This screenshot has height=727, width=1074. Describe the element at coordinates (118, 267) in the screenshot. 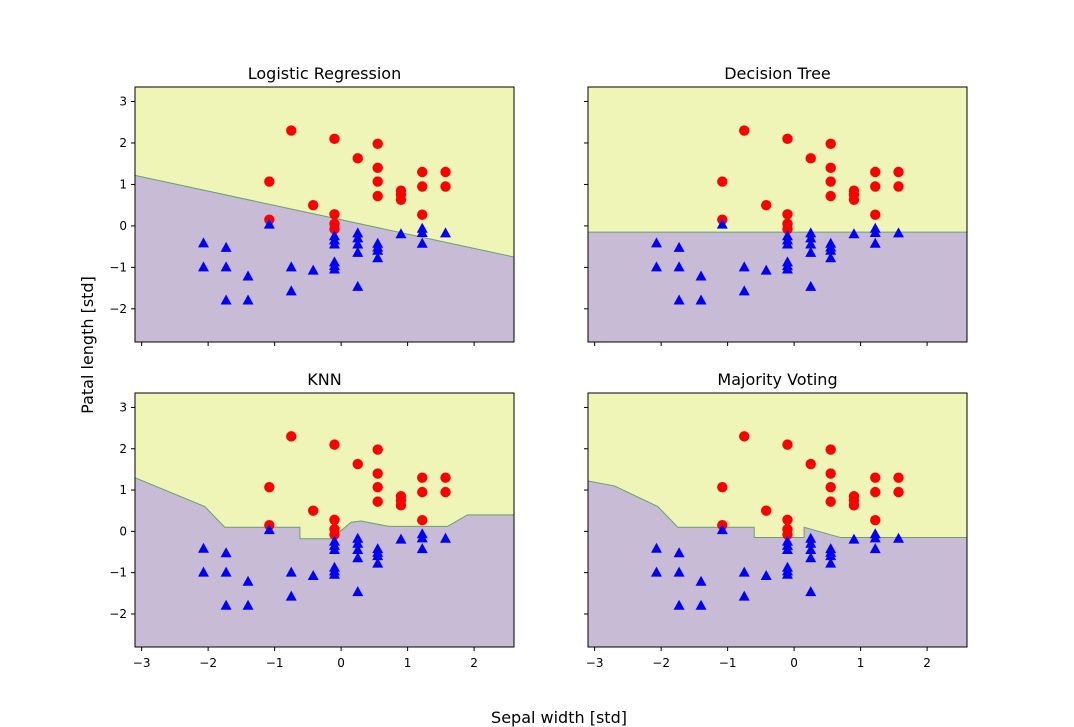

I see `y-tick-label: −1` at that location.